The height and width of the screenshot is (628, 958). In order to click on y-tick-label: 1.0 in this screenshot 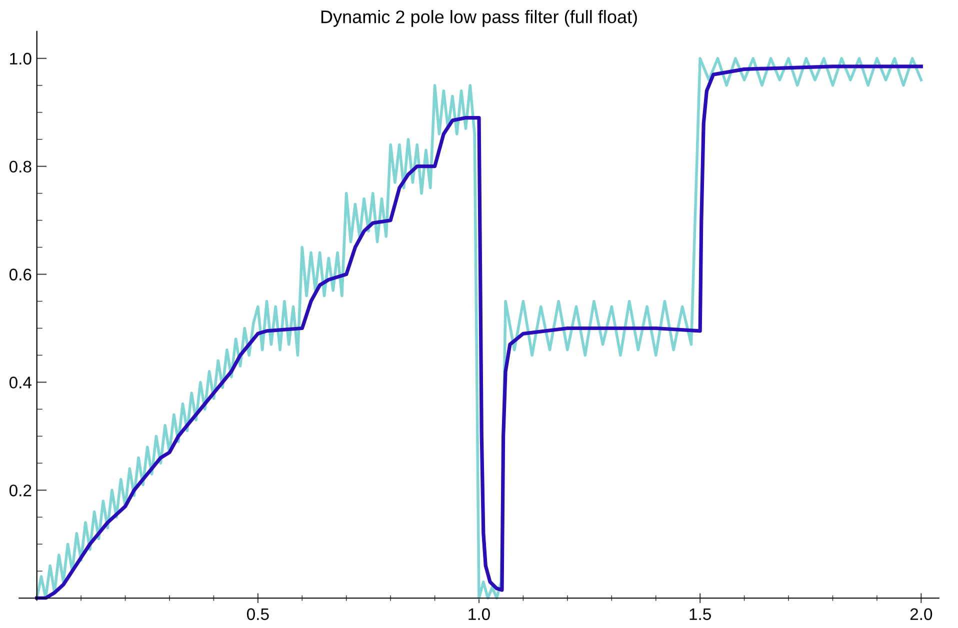, I will do `click(21, 58)`.